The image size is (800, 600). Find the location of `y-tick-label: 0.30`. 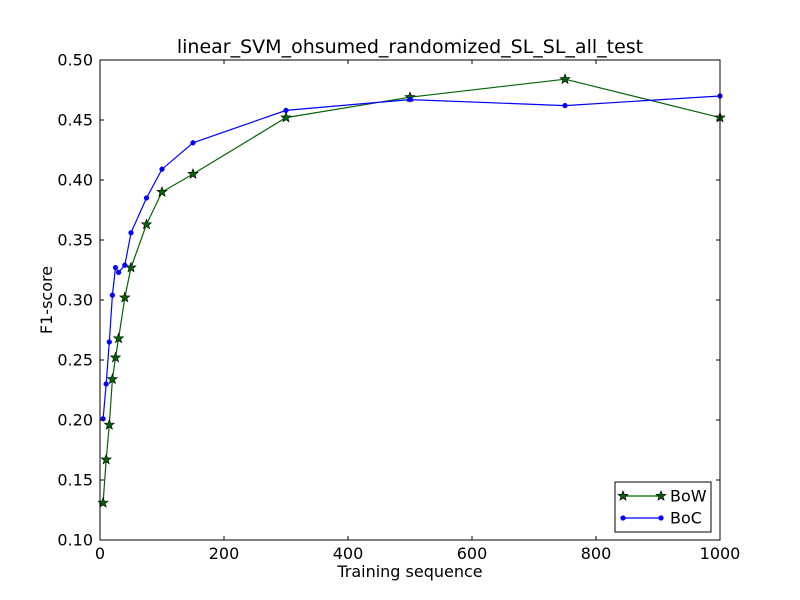

y-tick-label: 0.30 is located at coordinates (75, 300).